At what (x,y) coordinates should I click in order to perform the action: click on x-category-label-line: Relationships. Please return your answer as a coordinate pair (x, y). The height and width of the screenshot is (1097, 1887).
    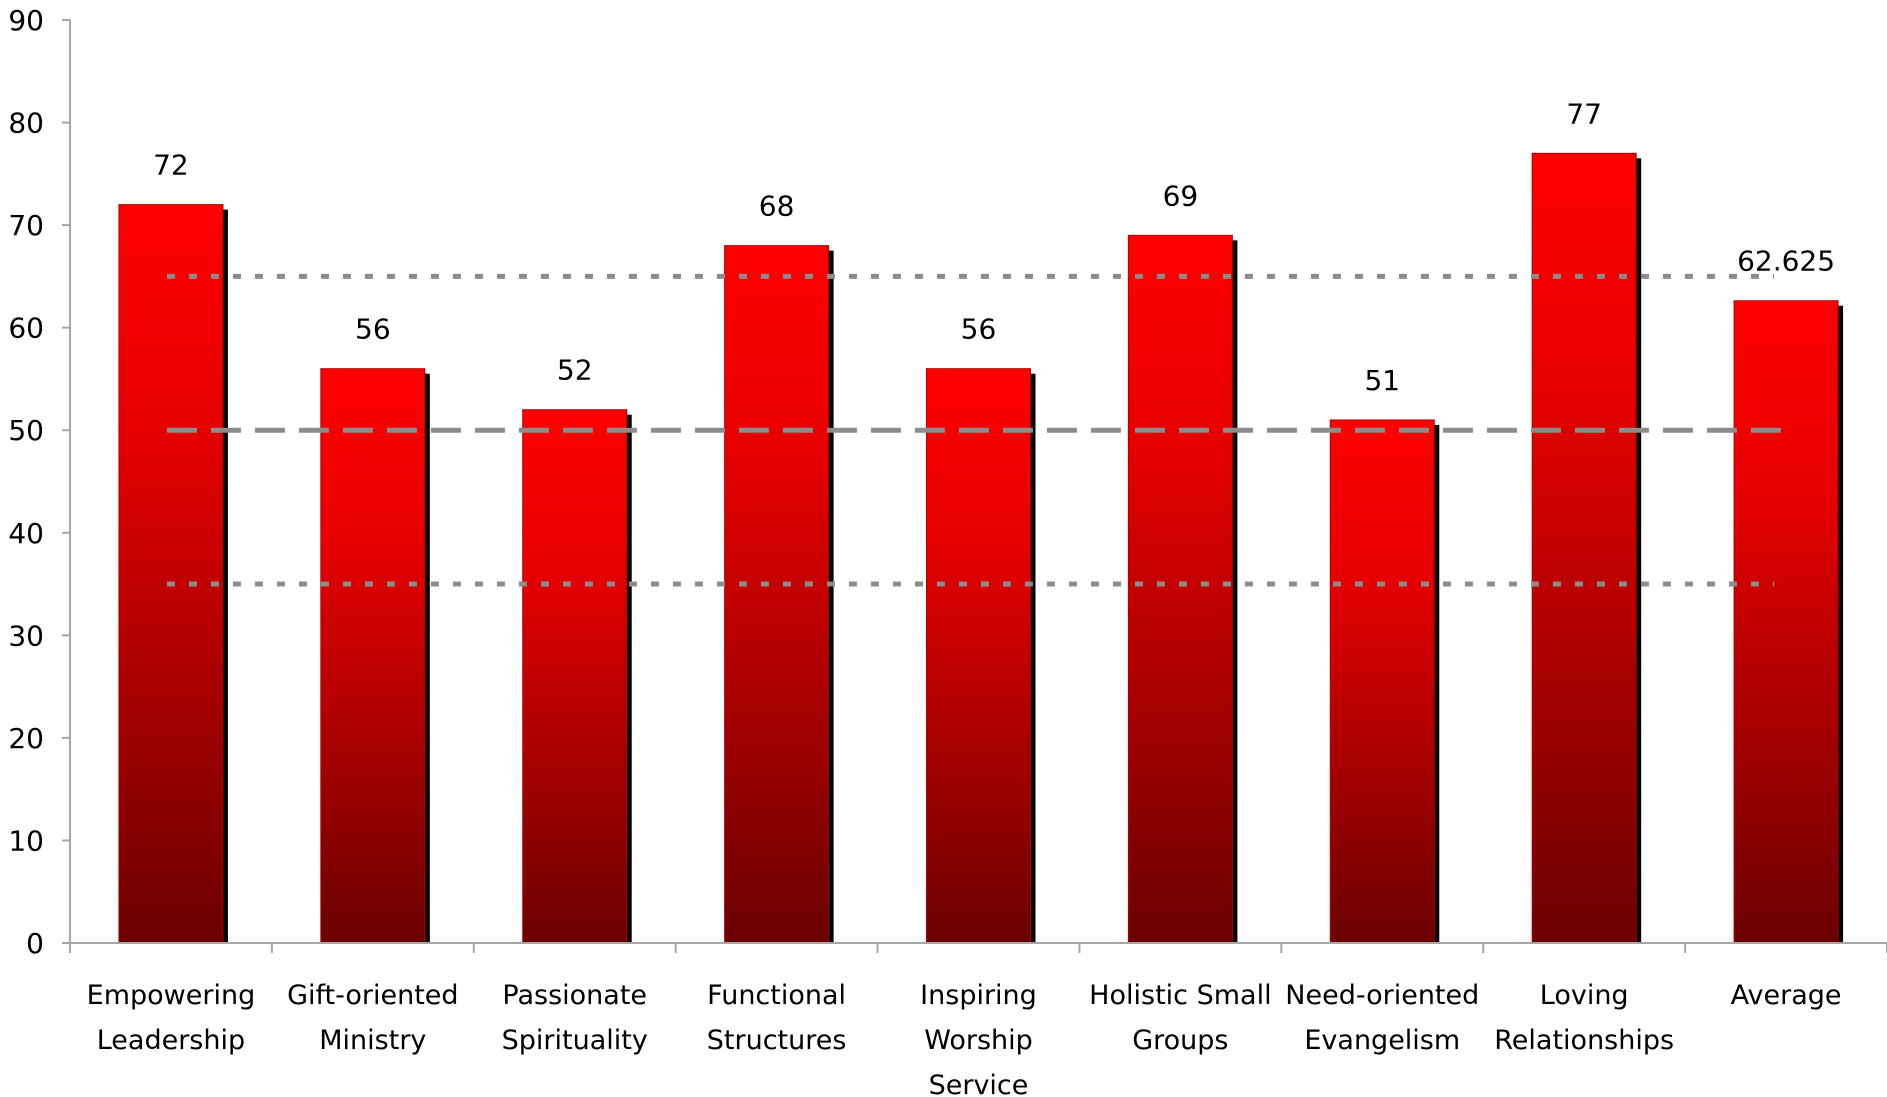
    Looking at the image, I should click on (1584, 1040).